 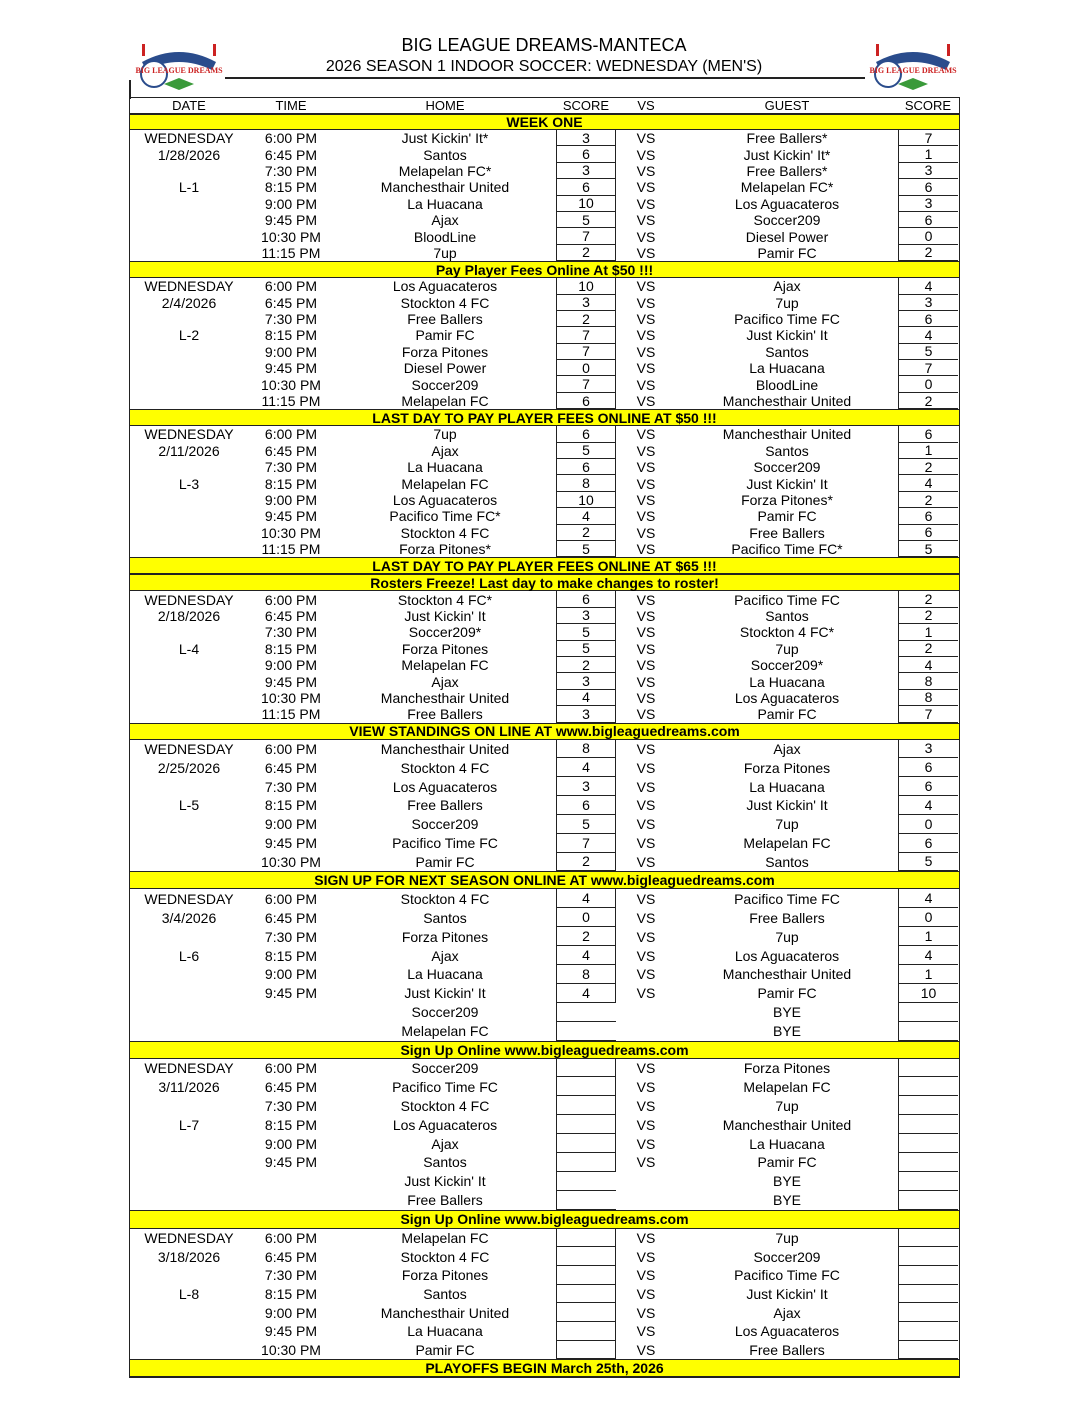 What do you see at coordinates (787, 805) in the screenshot?
I see `guest-team: Just Kickin' It` at bounding box center [787, 805].